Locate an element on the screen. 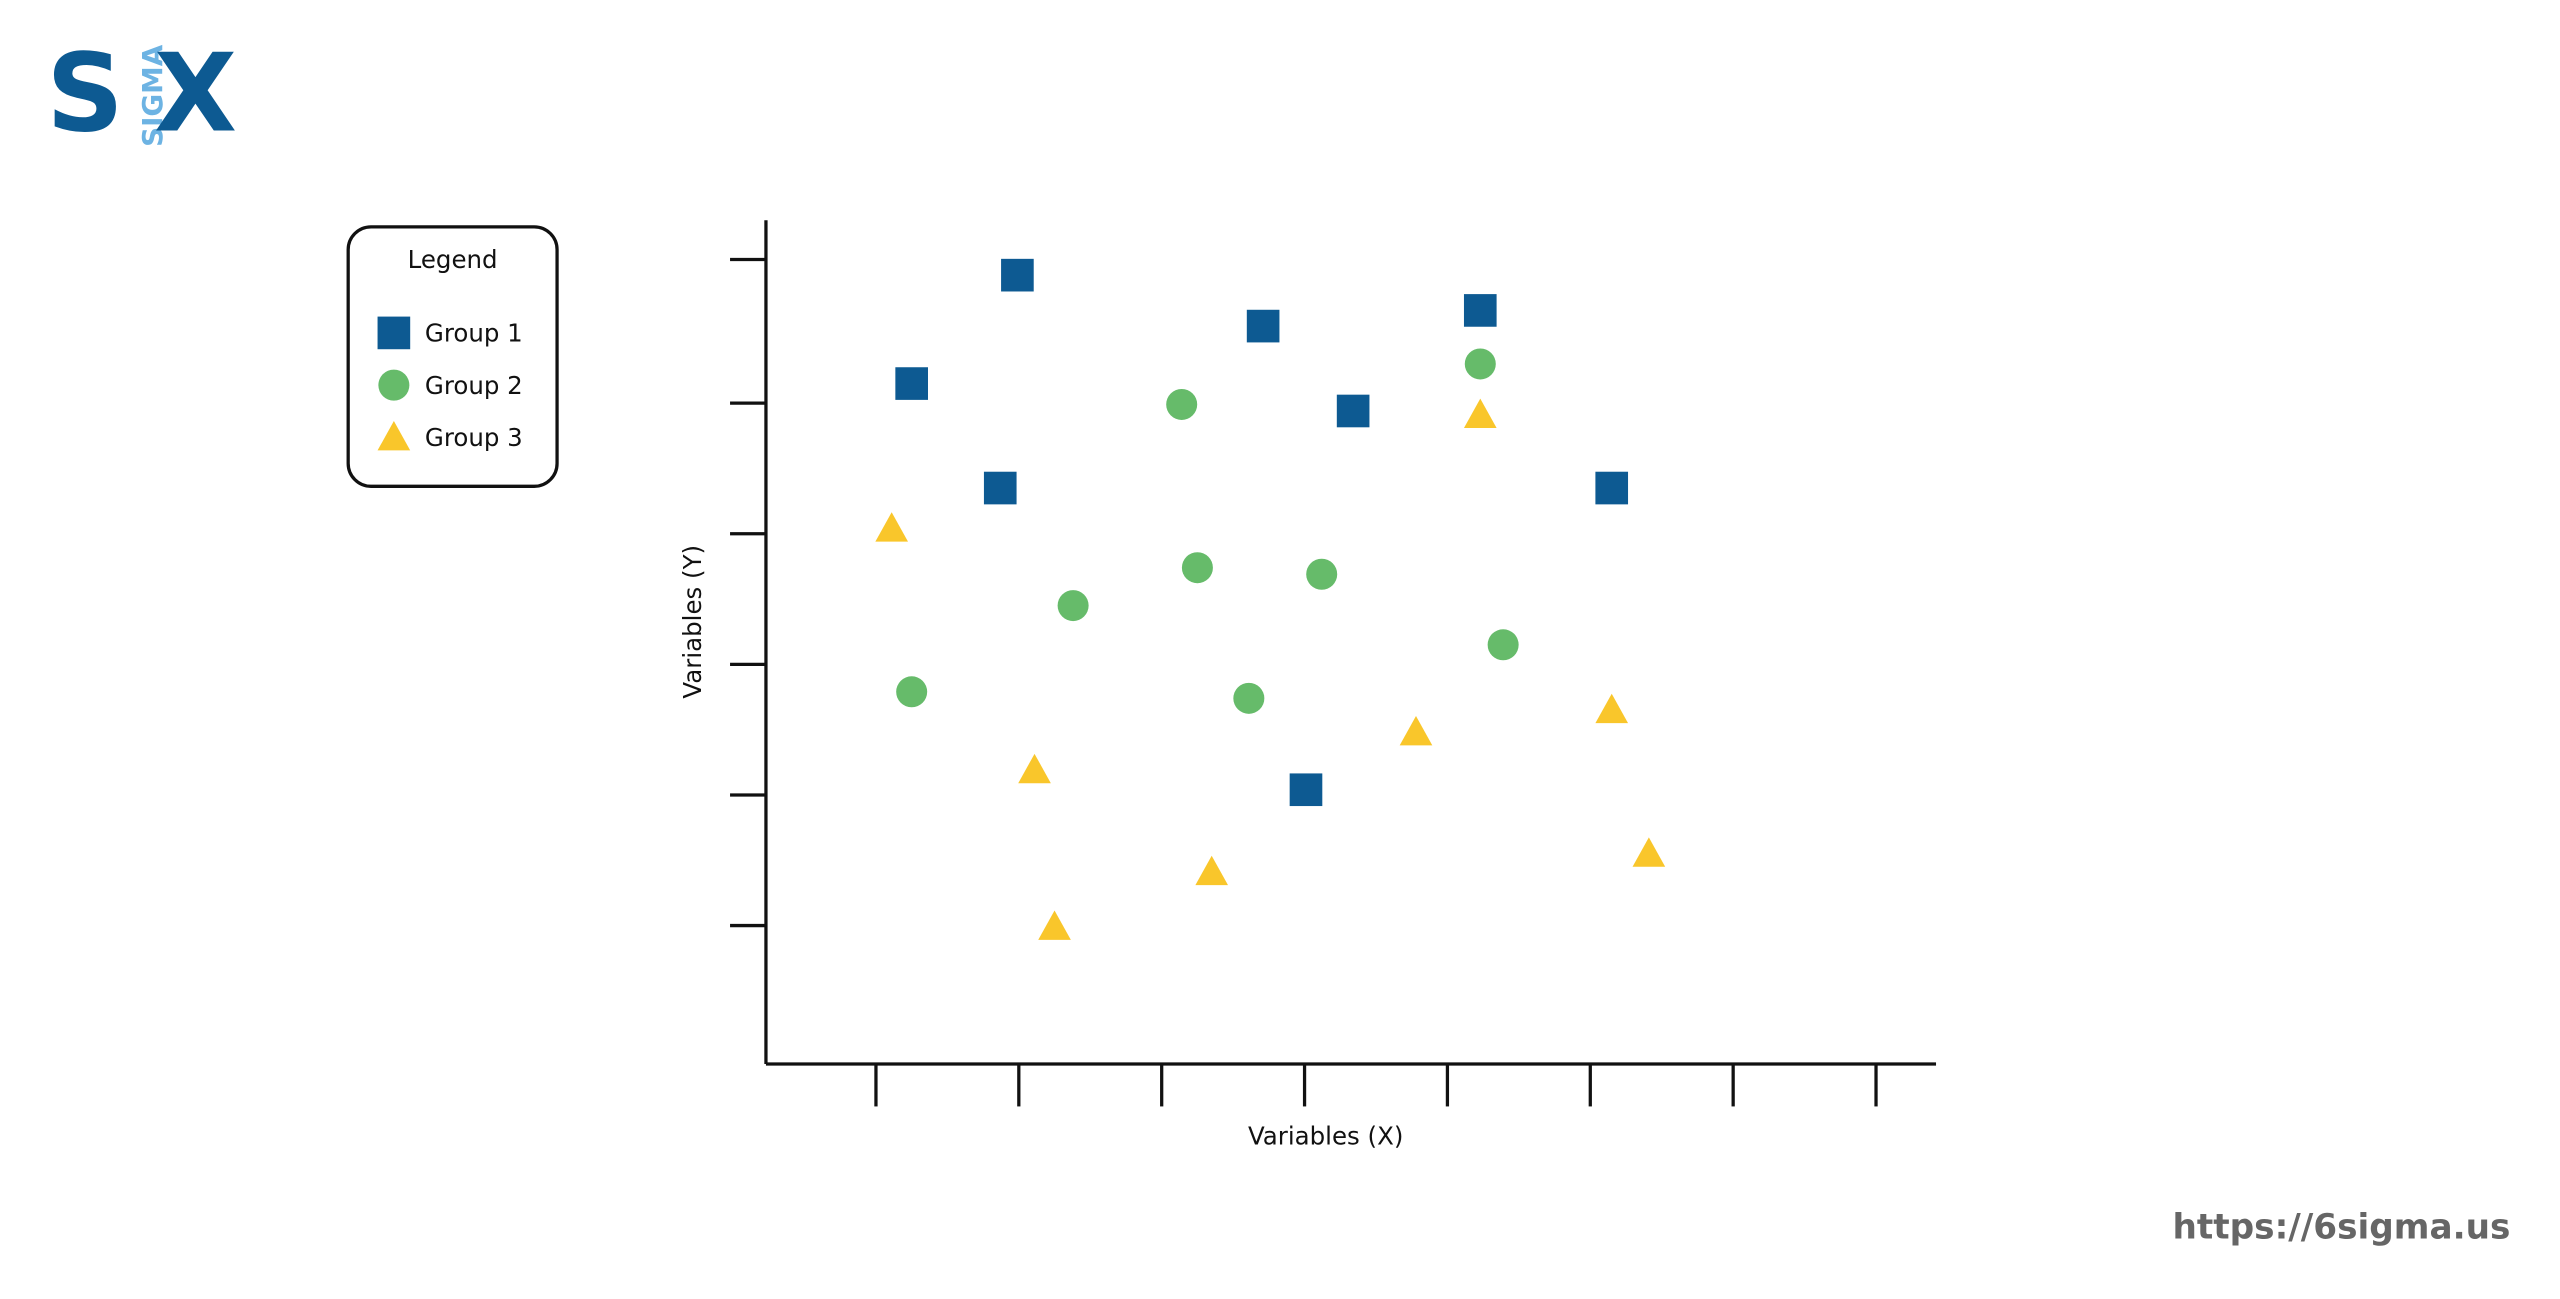 The height and width of the screenshot is (1299, 2560). legend-title: Legend is located at coordinates (453, 259).